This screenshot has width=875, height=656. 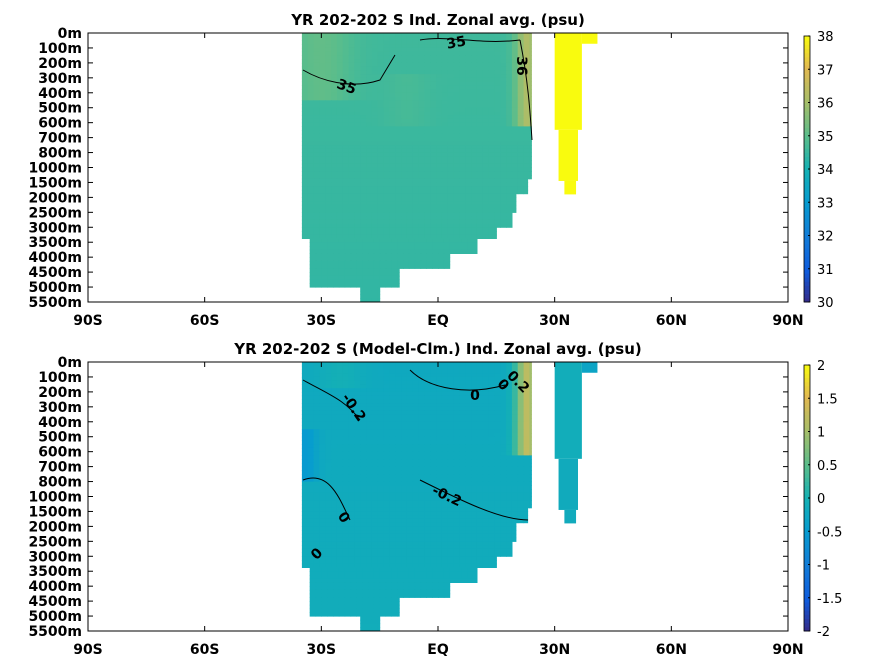 I want to click on y-tick-label: 3000m, so click(x=55, y=228).